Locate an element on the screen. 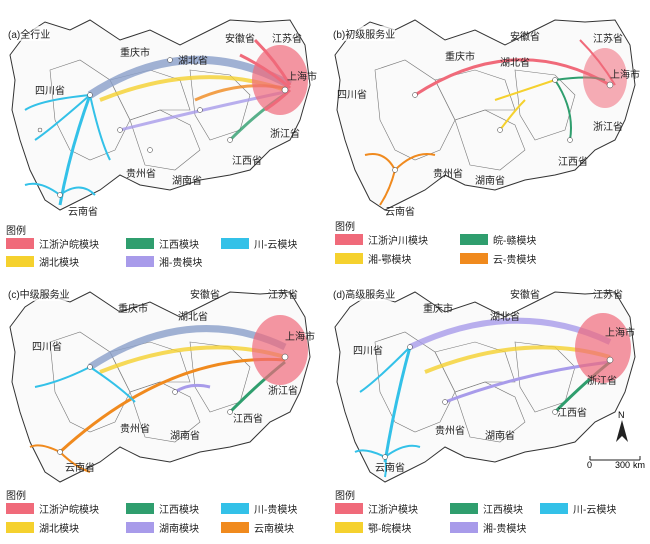 This screenshot has height=544, width=650. panel-title: (c)中级服务业 is located at coordinates (39, 293).